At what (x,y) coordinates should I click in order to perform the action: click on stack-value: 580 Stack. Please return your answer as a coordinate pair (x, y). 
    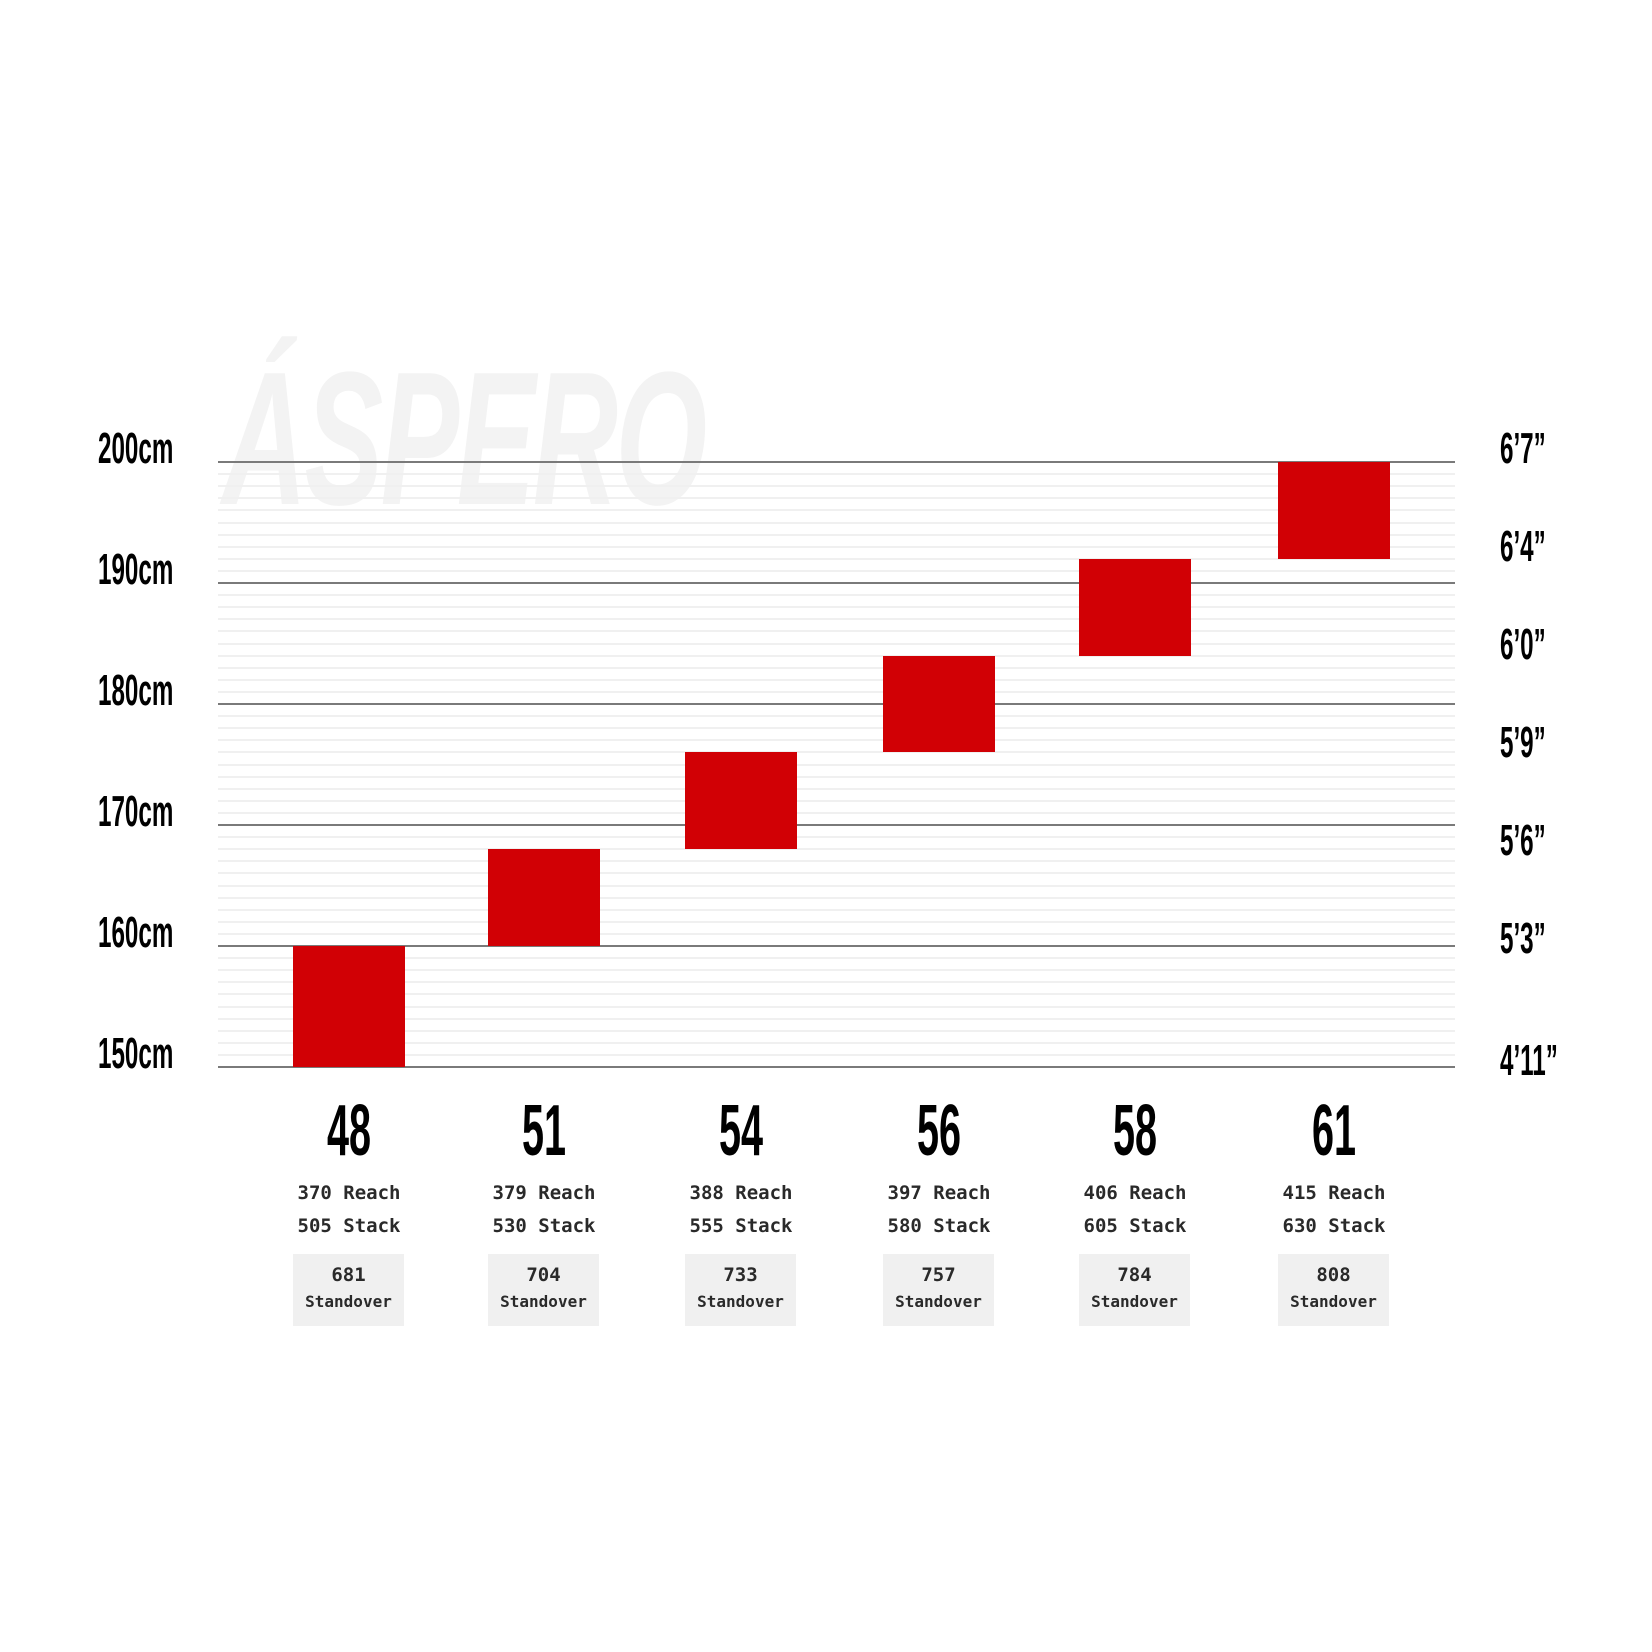
    Looking at the image, I should click on (939, 1226).